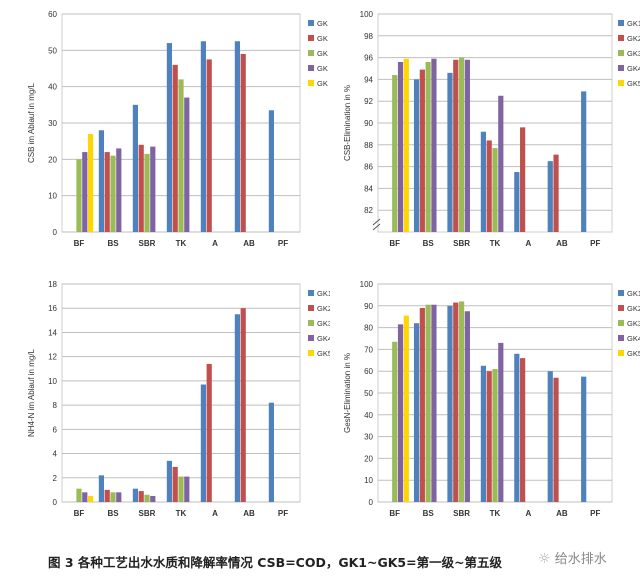 The height and width of the screenshot is (579, 640). Describe the element at coordinates (368, 167) in the screenshot. I see `y-tick-label: 86` at that location.